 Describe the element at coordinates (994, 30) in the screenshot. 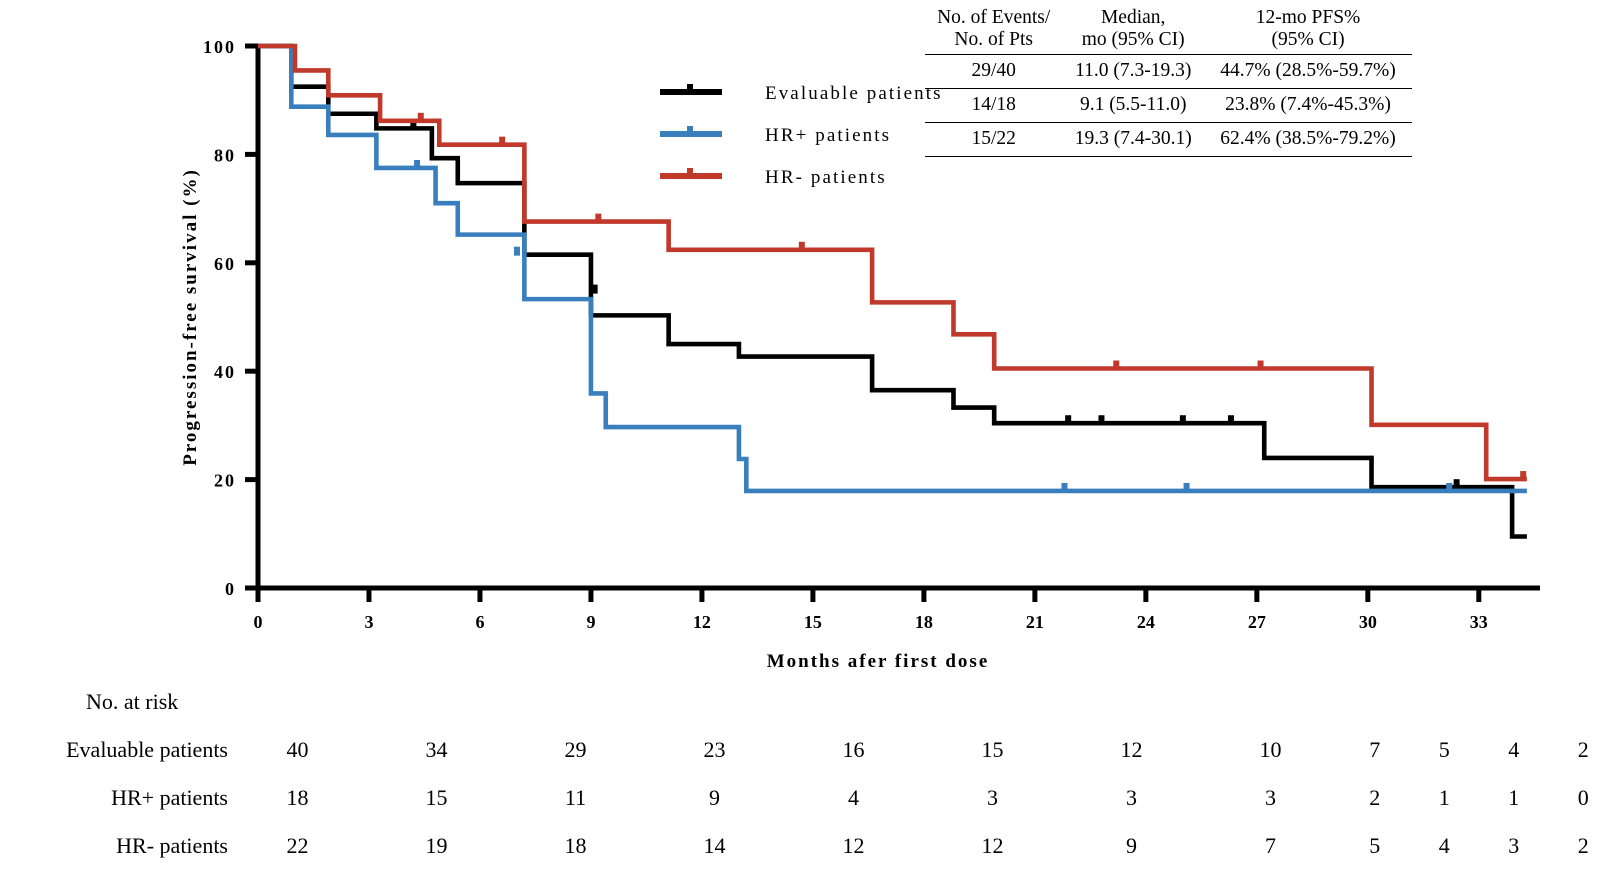

I see `summary-header-events: No. of Events/ No. of Pts` at that location.